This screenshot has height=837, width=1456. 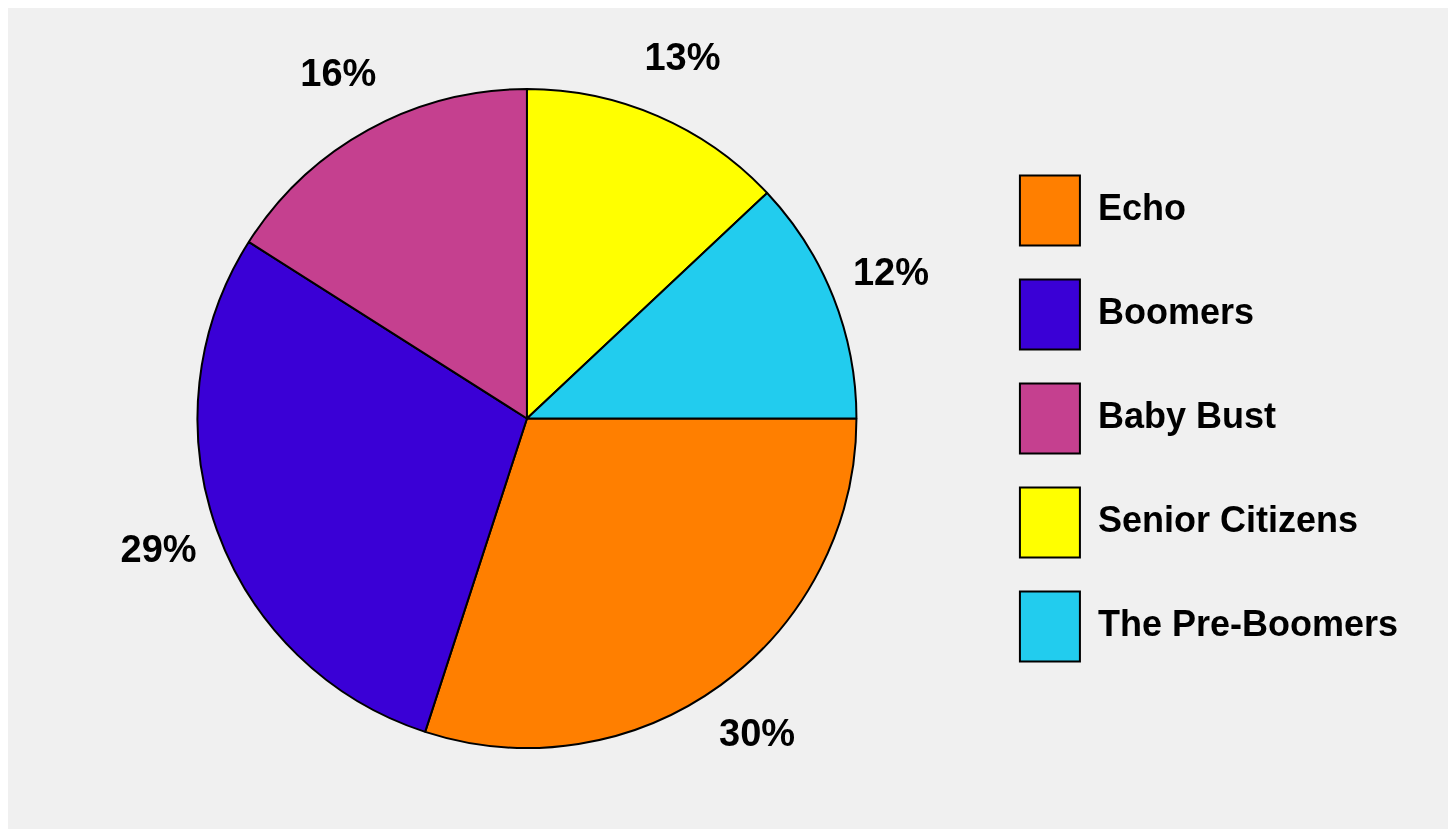 I want to click on data-label: 12%, so click(x=890, y=271).